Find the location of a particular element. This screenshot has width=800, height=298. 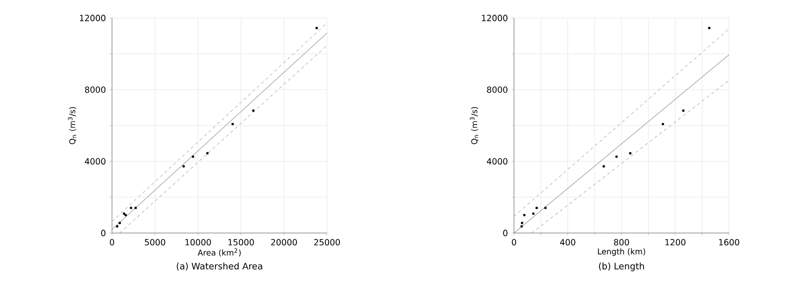

x-tick-label: 800 is located at coordinates (622, 242).